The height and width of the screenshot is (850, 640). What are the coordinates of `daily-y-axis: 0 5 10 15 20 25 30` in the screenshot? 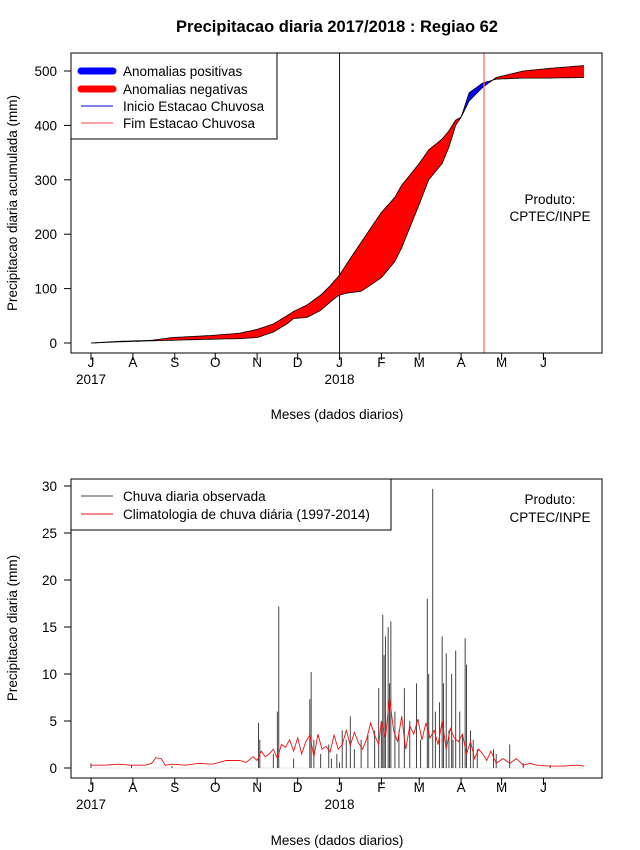 It's located at (57, 627).